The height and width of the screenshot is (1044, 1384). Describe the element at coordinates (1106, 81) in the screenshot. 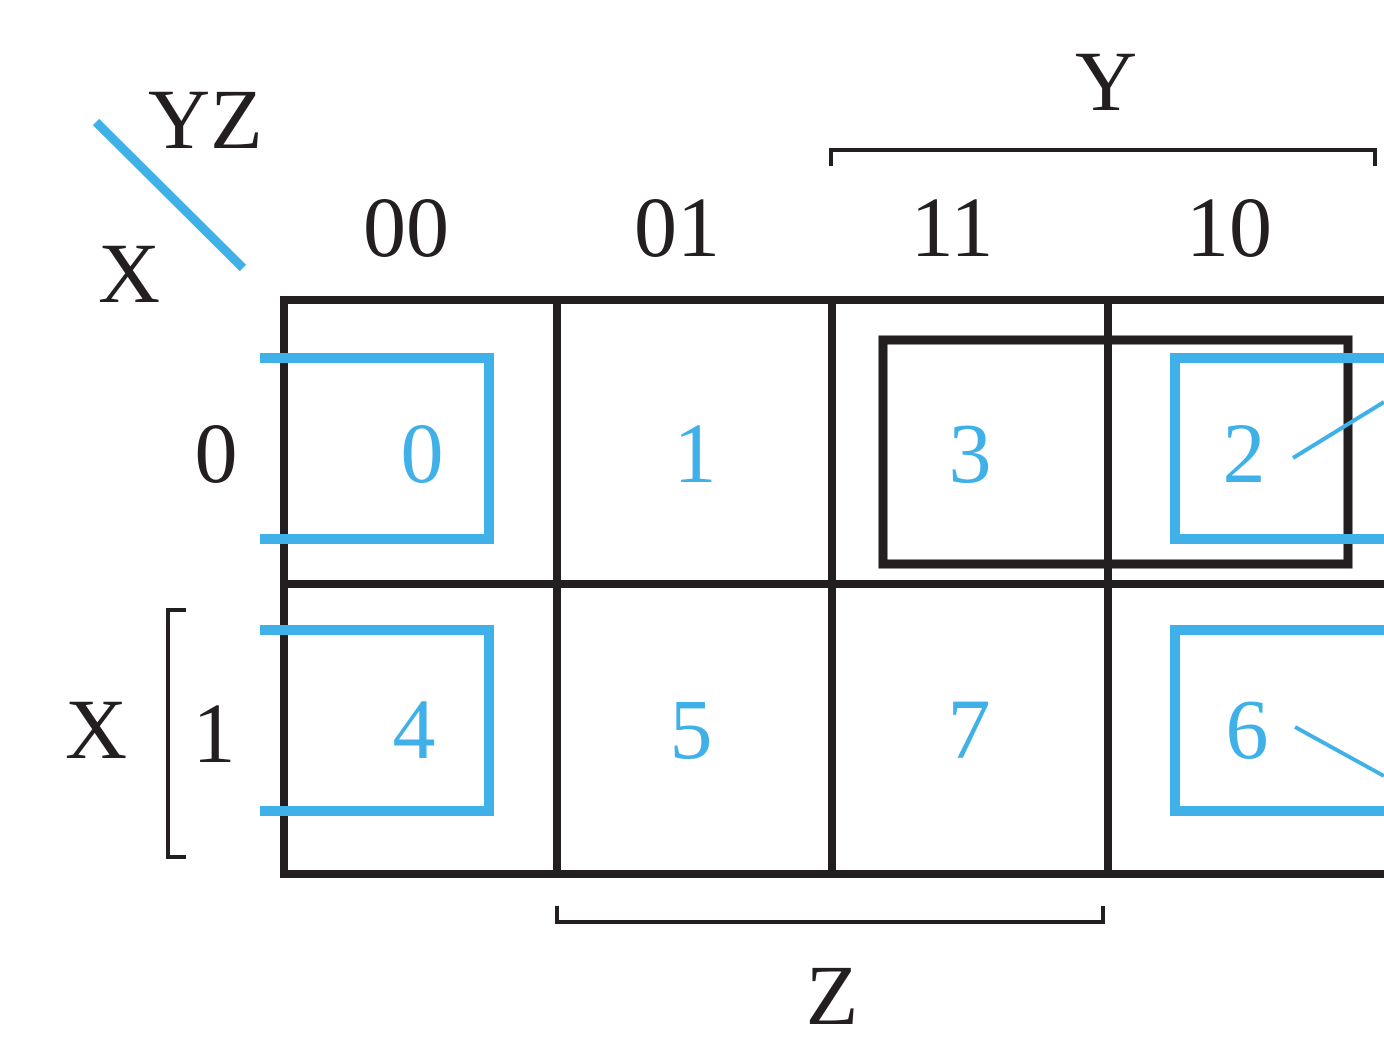

I see `y-label: Y` at that location.